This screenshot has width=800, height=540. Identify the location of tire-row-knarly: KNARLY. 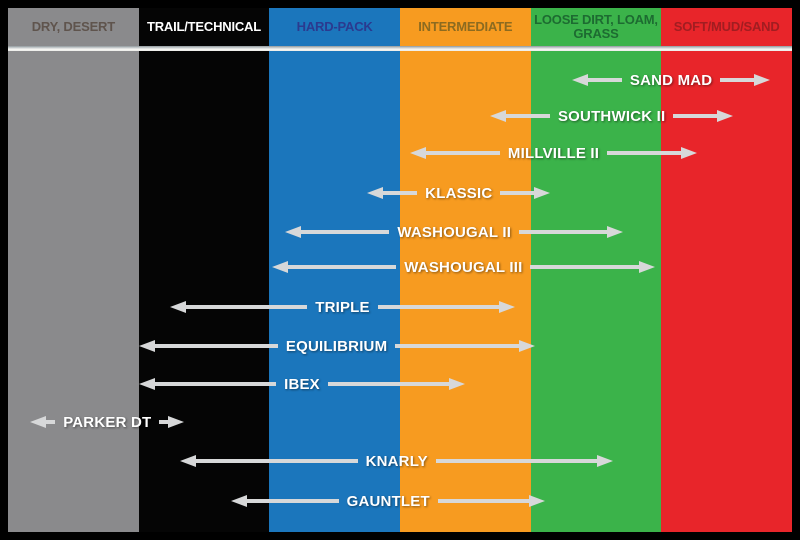
(396, 461).